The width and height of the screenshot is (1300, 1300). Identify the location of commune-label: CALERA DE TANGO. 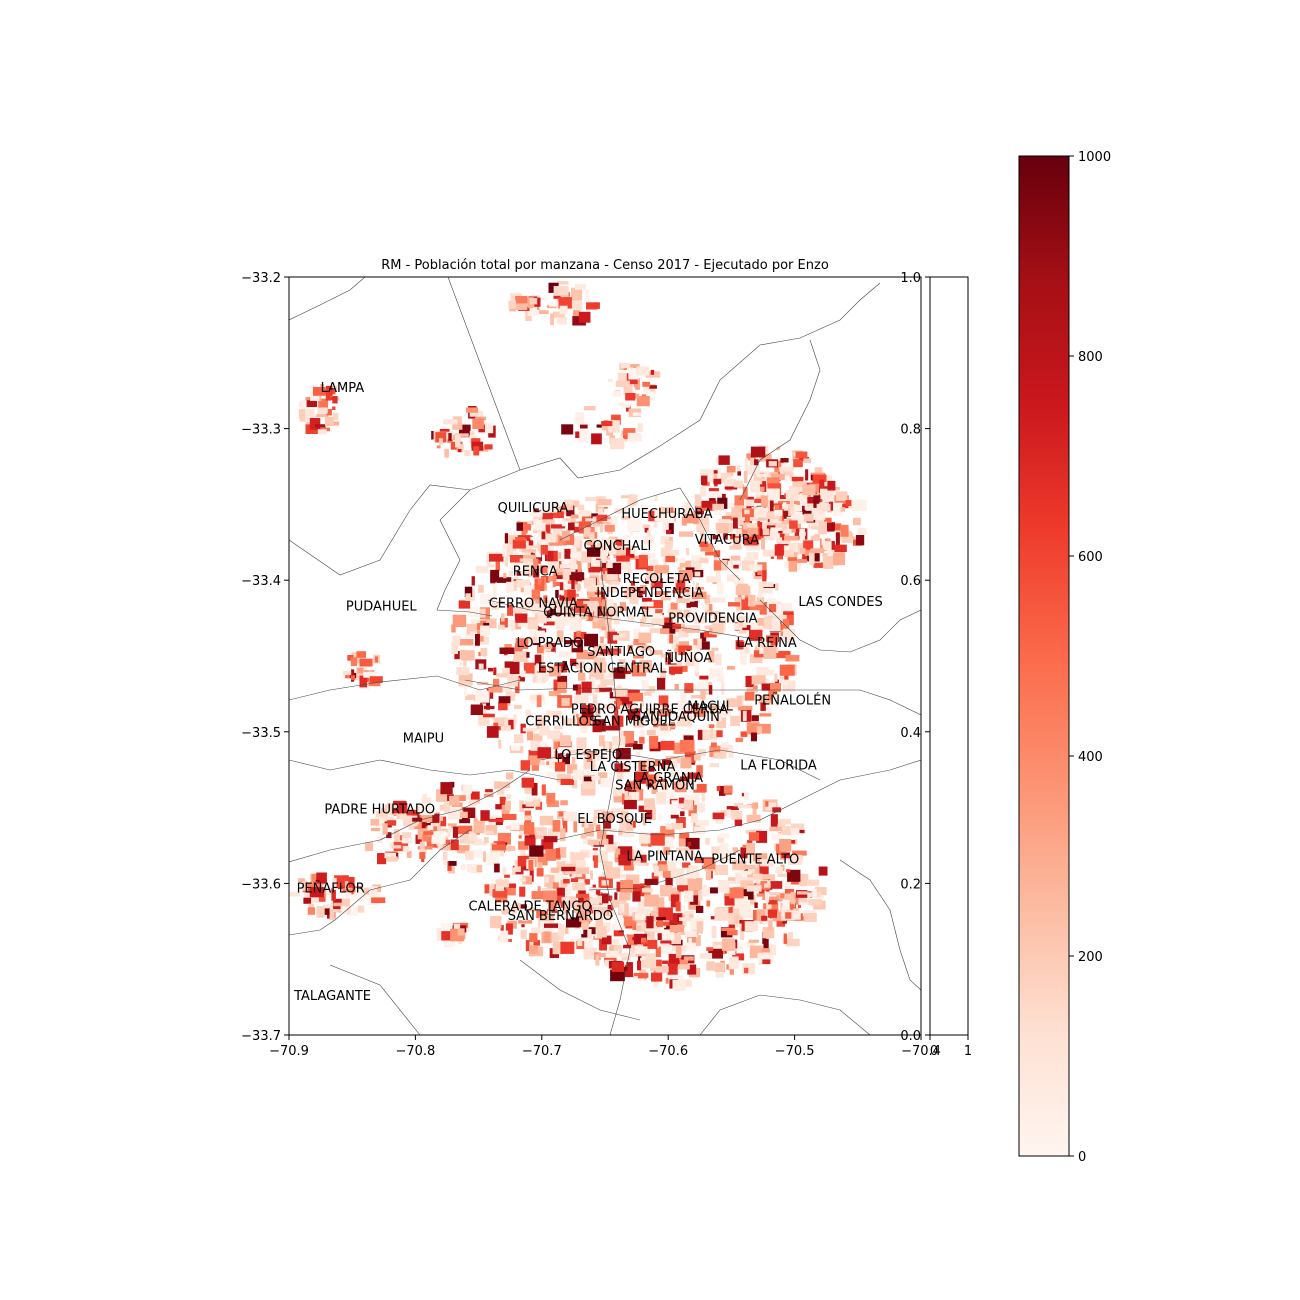
(530, 907).